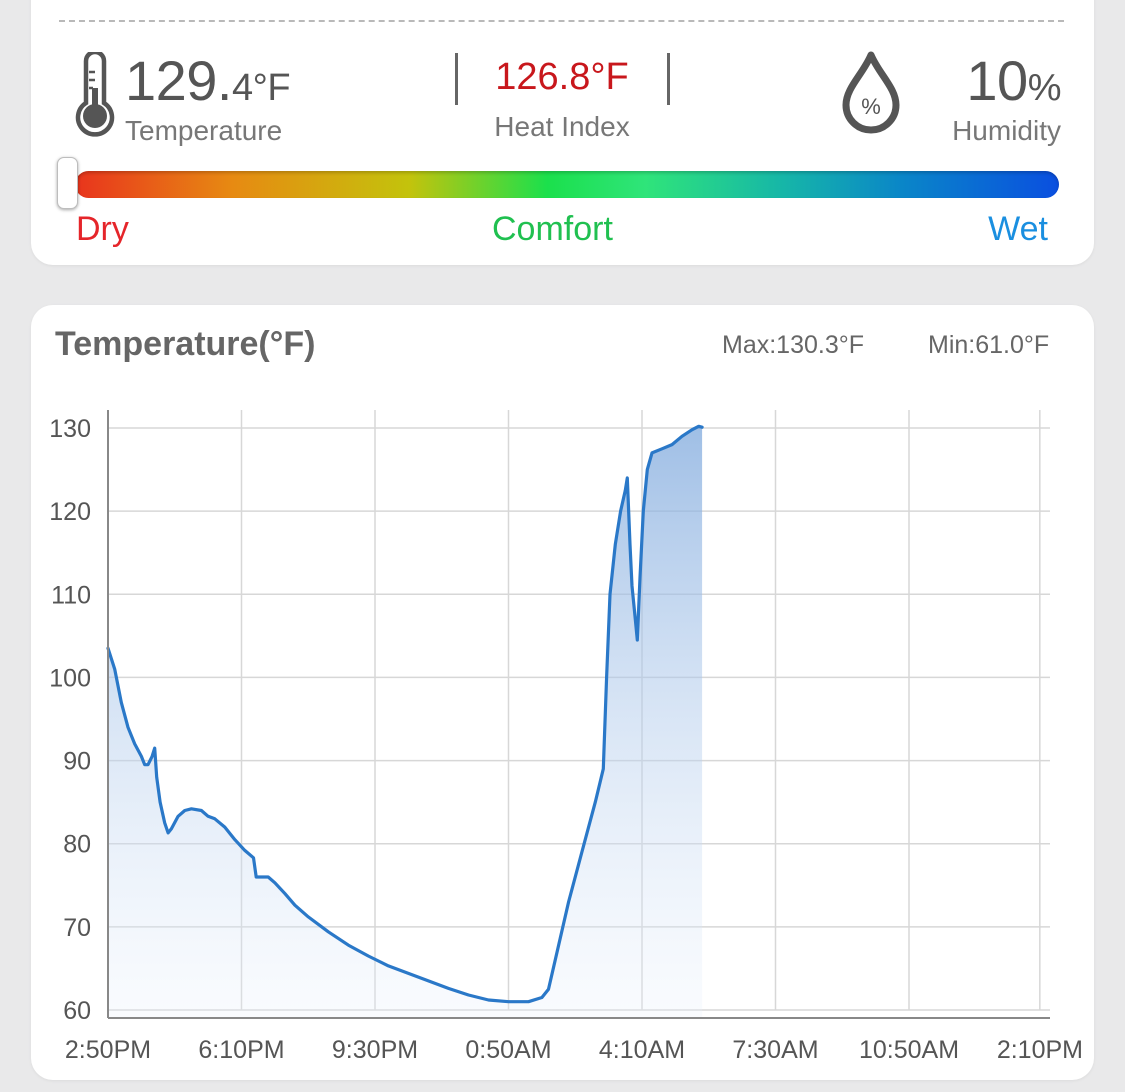 The width and height of the screenshot is (1125, 1092). Describe the element at coordinates (1018, 229) in the screenshot. I see `wet-label: Wet` at that location.